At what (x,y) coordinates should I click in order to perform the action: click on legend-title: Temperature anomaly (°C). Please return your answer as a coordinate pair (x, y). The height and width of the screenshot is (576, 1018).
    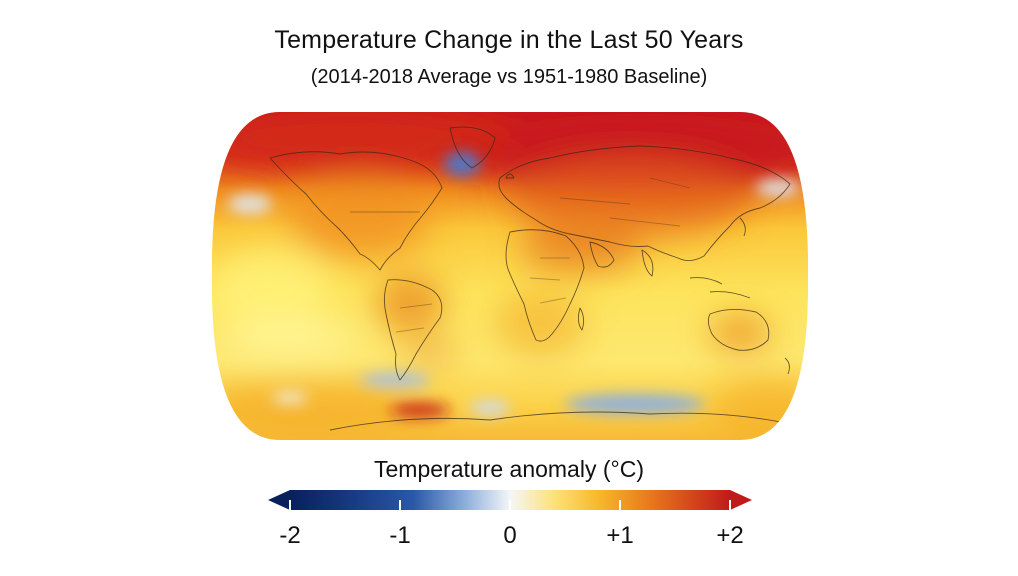
    Looking at the image, I should click on (509, 469).